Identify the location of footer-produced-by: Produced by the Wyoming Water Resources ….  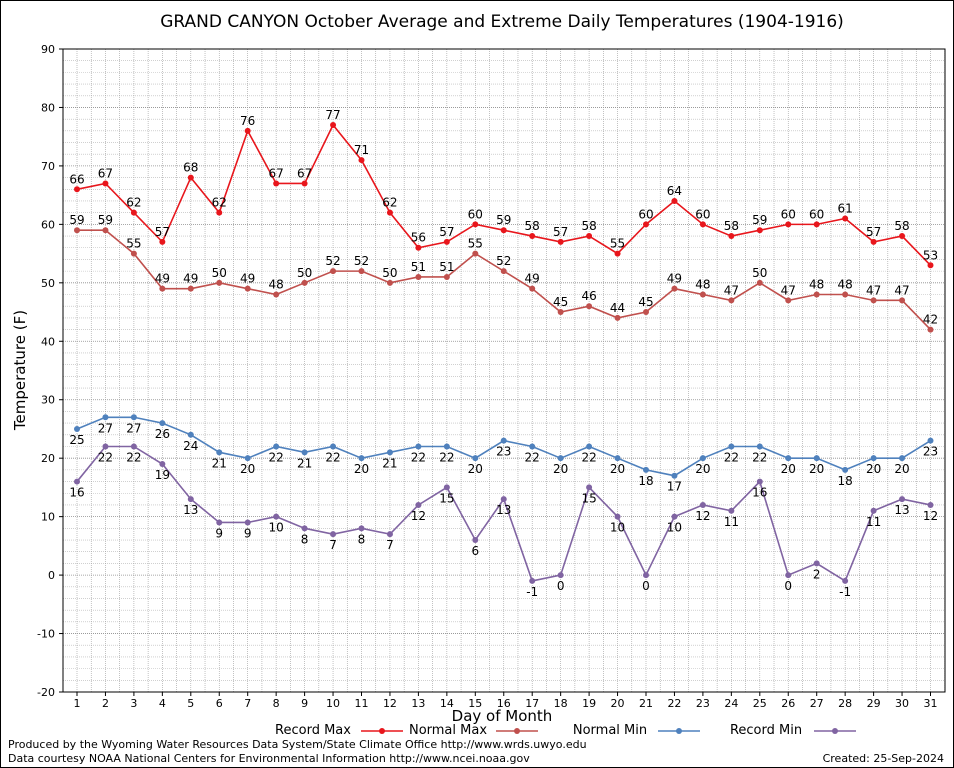
(297, 744).